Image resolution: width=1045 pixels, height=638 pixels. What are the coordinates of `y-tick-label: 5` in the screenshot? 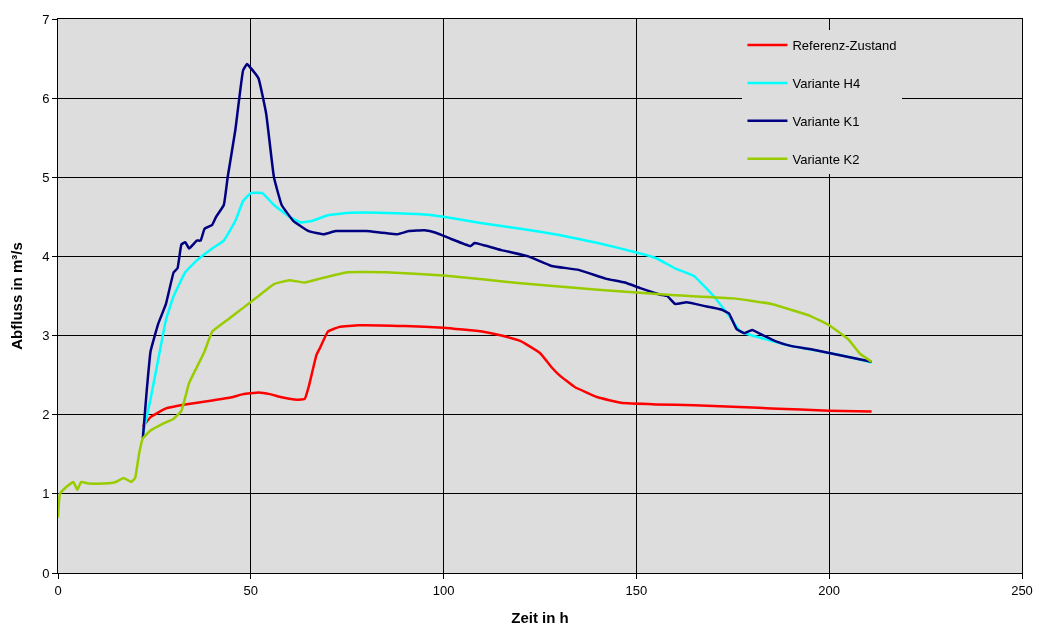 It's located at (46, 177).